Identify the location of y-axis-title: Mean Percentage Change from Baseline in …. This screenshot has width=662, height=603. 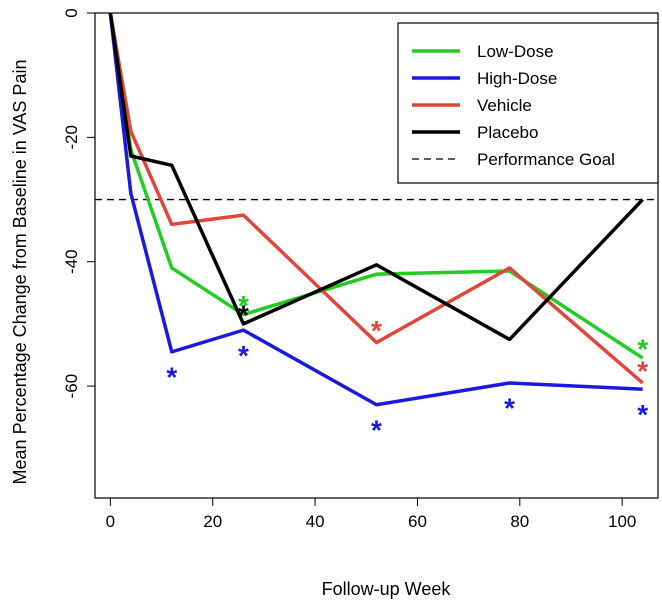
(20, 272).